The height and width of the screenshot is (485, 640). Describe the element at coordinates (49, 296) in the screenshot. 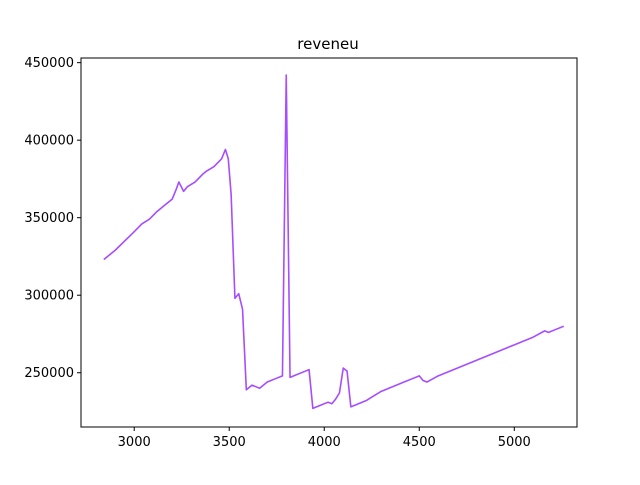

I see `y-tick-label: 300000` at that location.